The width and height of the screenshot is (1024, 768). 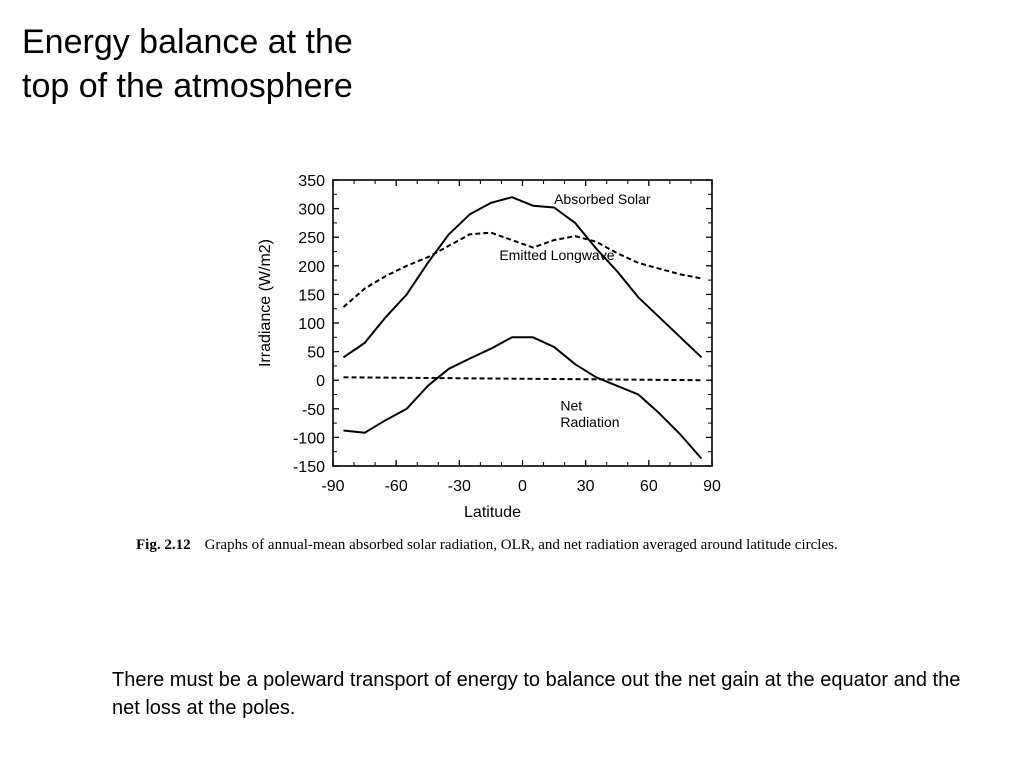 I want to click on y-tick-label: 150, so click(x=311, y=295).